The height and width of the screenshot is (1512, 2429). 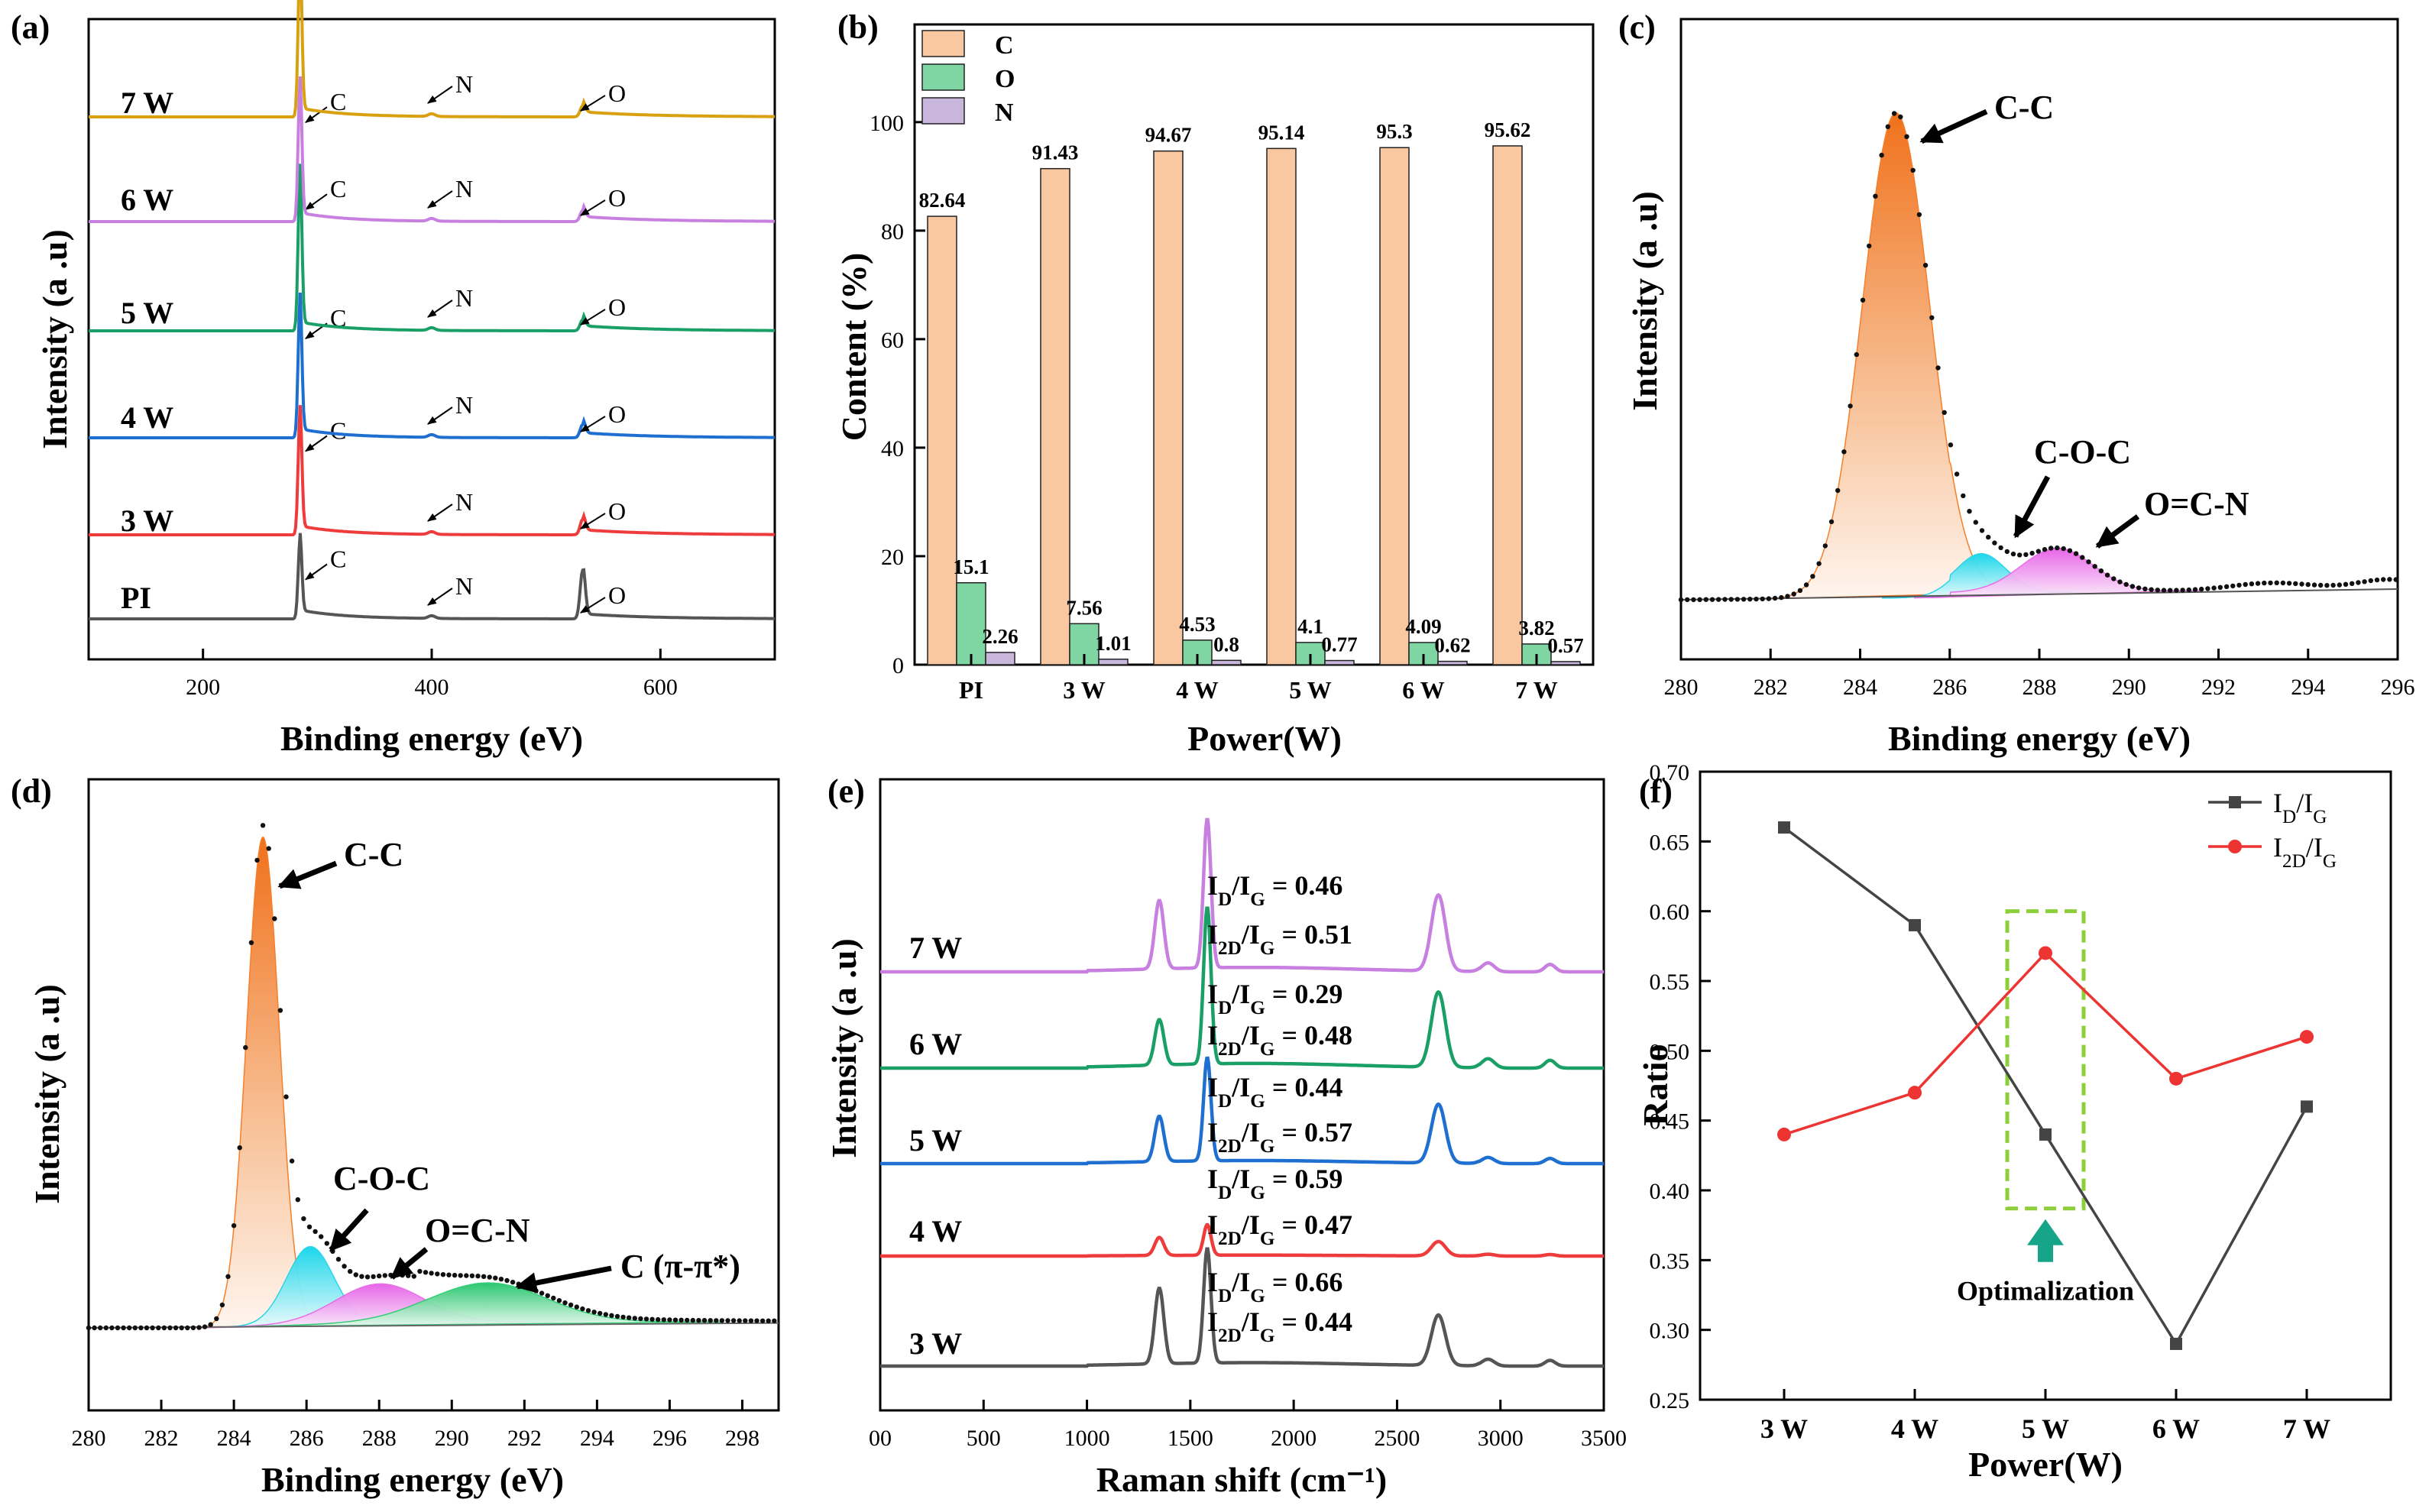 I want to click on e-xtick-label: 3000, so click(x=1501, y=1439).